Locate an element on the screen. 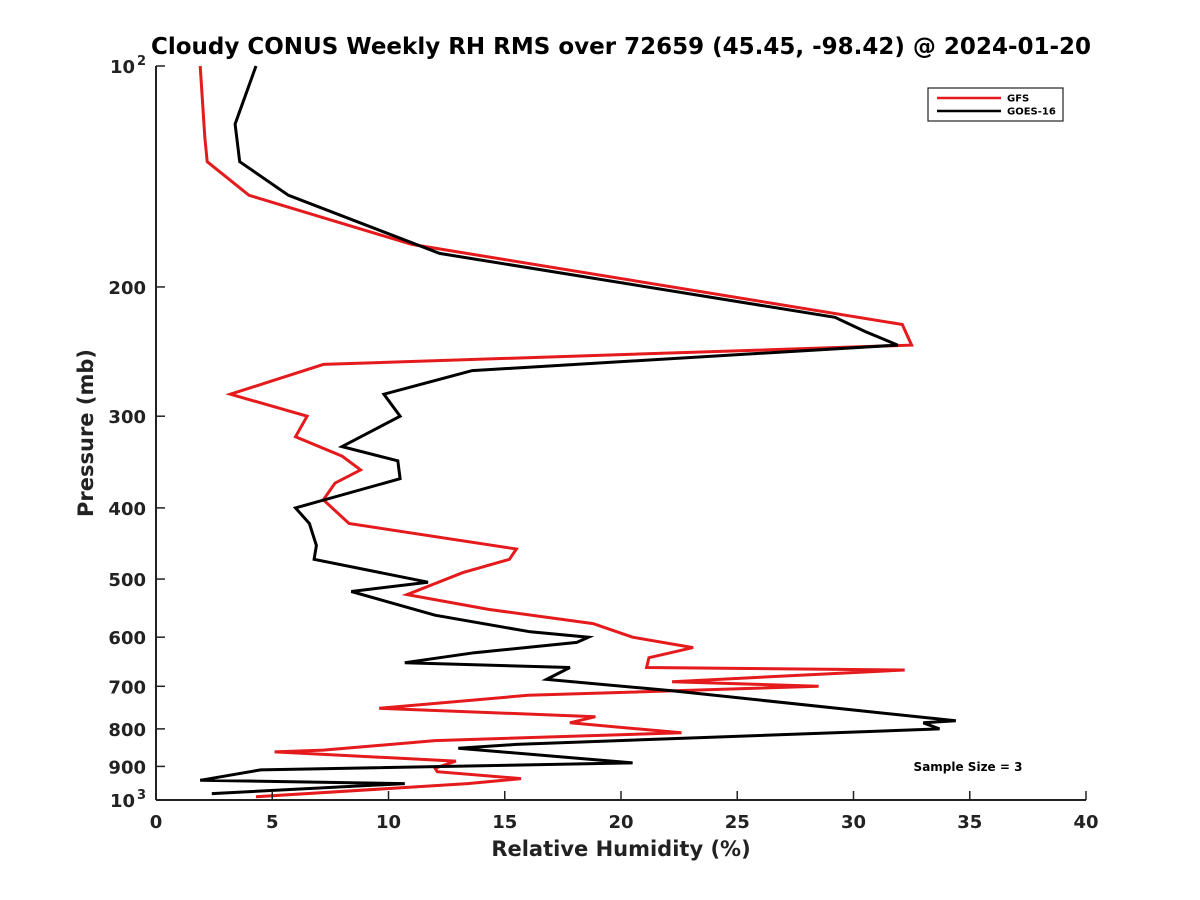  y-tick-label: 500 is located at coordinates (127, 580).